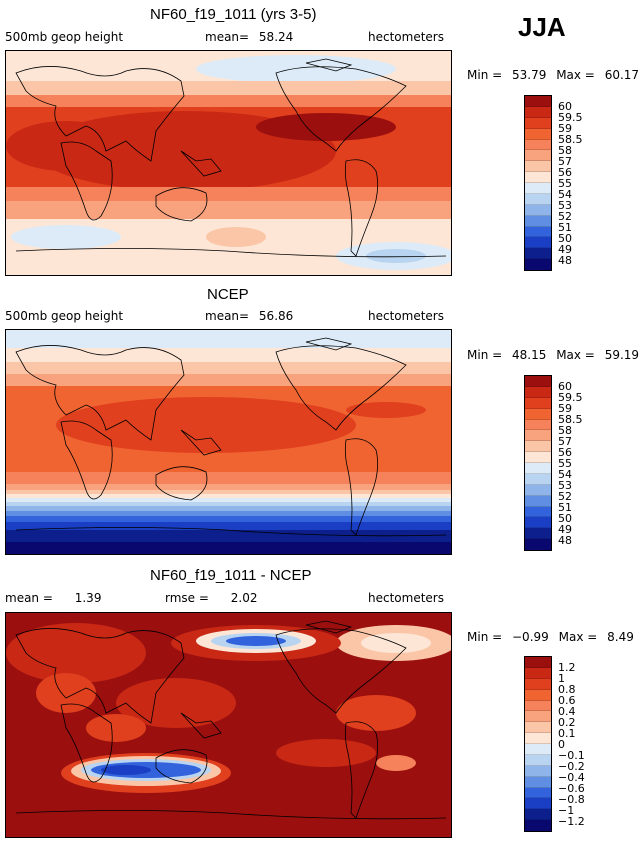  I want to click on colorbar-tick-label: −0.6, so click(571, 788).